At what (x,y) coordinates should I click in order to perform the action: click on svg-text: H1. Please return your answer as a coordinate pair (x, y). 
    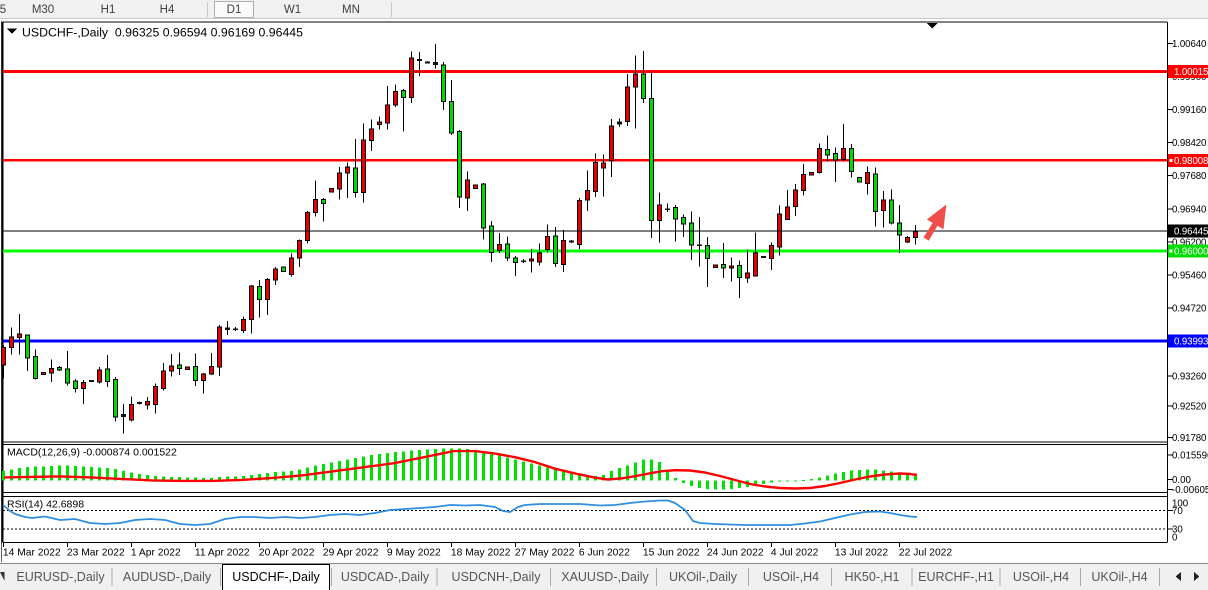
    Looking at the image, I should click on (108, 10).